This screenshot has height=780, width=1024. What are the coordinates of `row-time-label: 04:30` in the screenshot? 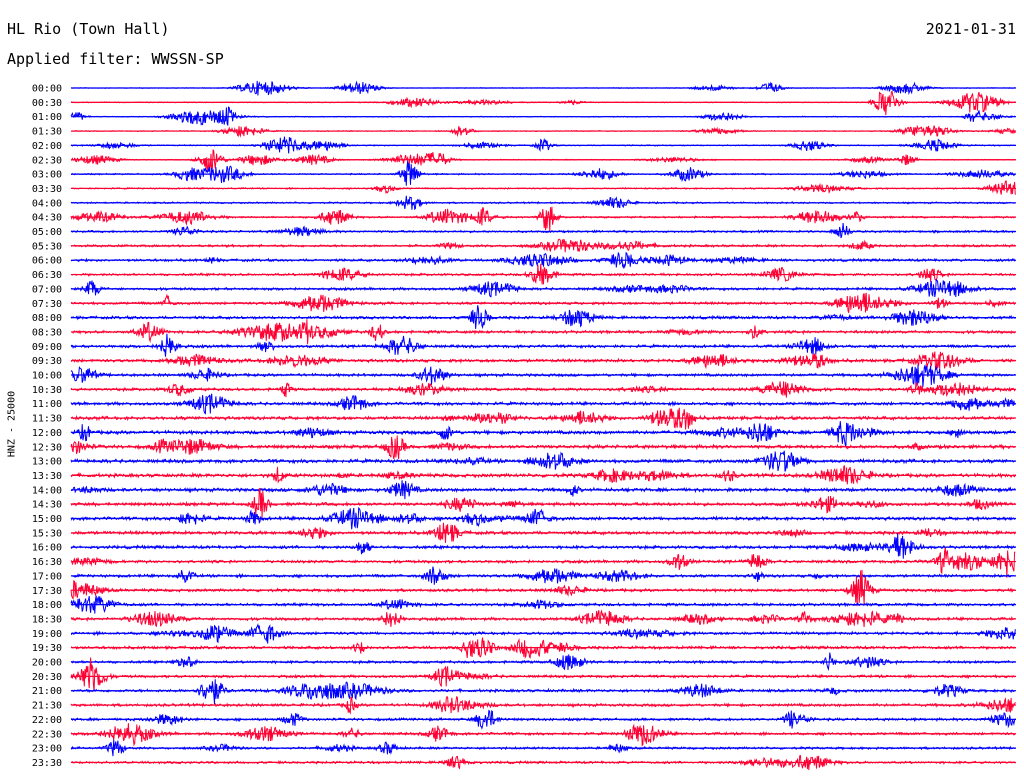 It's located at (47, 218).